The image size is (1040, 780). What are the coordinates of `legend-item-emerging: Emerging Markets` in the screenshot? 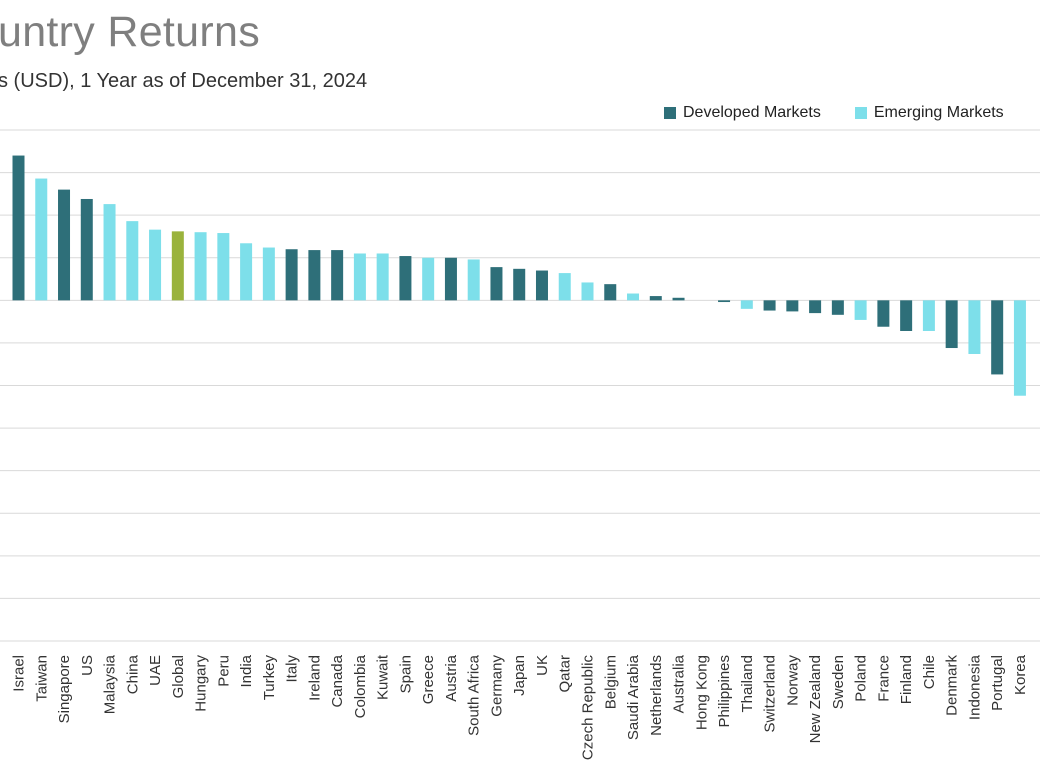 It's located at (929, 113).